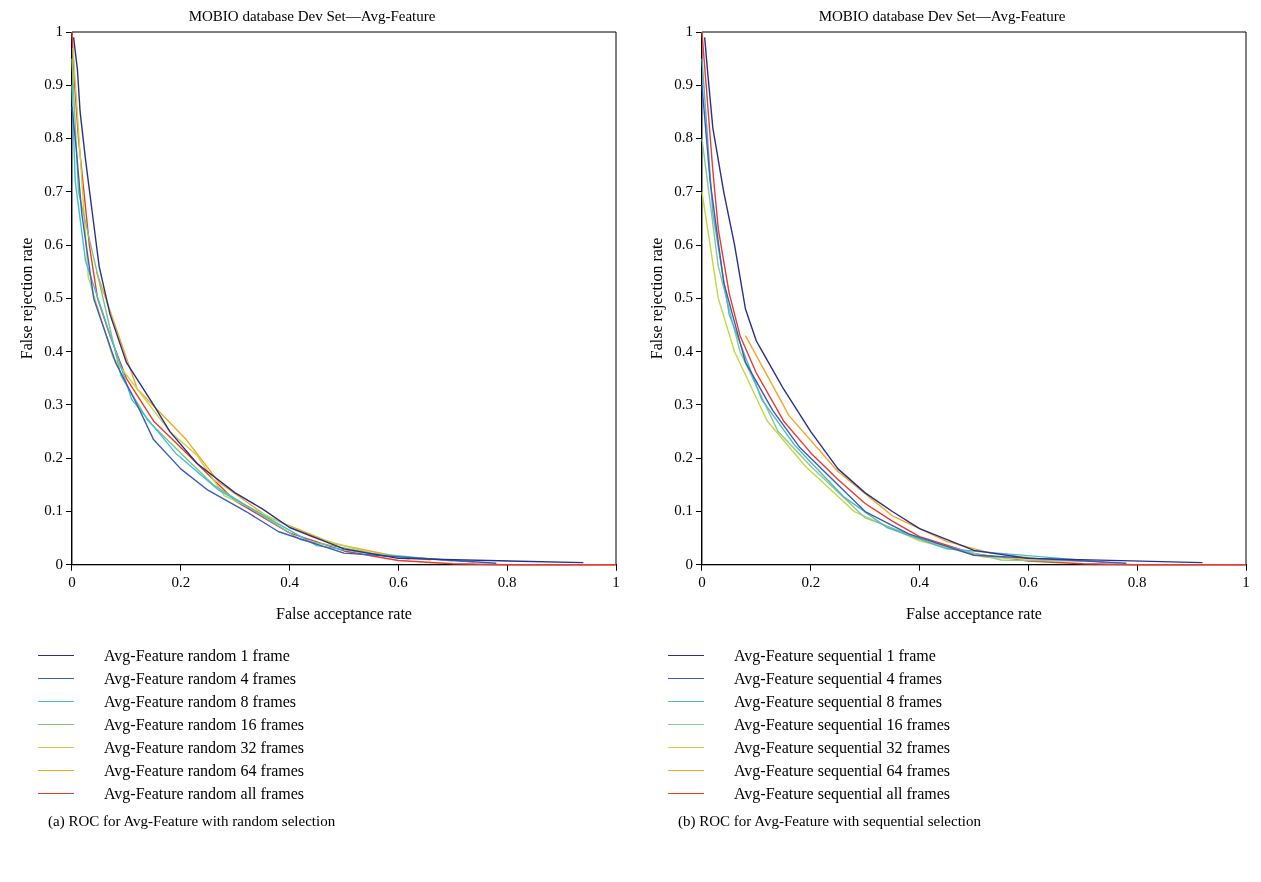 Image resolution: width=1261 pixels, height=882 pixels. Describe the element at coordinates (838, 678) in the screenshot. I see `legend-label: Avg-Feature sequential 4 frames` at that location.